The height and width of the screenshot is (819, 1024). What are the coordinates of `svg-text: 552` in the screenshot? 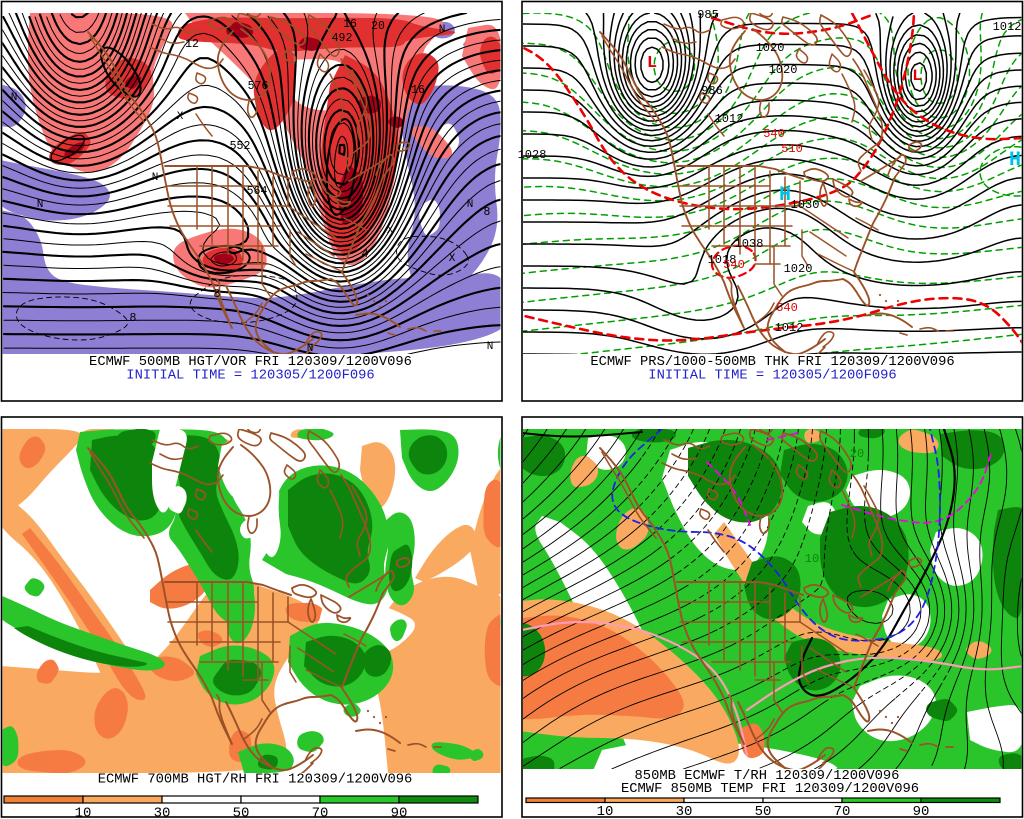 It's located at (240, 146).